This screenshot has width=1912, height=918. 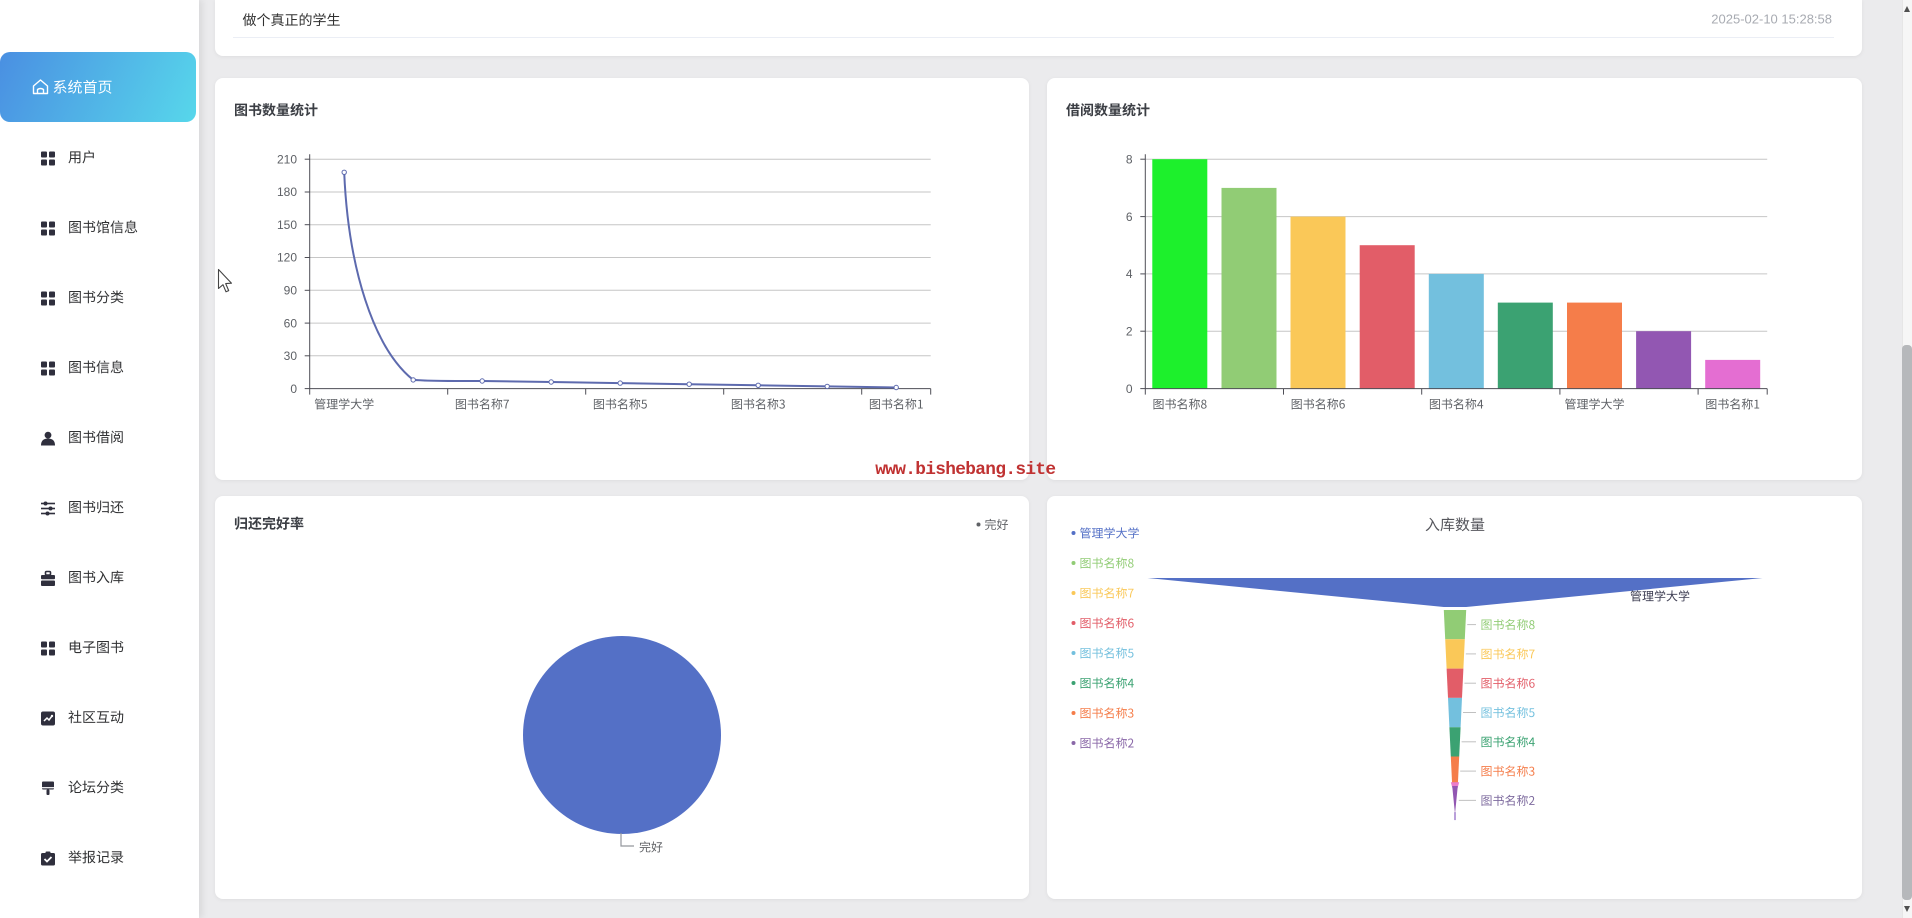 I want to click on svg-text: 120, so click(x=287, y=258).